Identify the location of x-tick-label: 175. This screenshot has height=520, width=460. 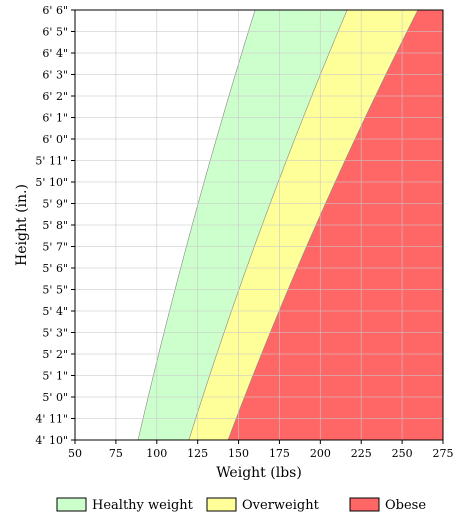
(279, 453).